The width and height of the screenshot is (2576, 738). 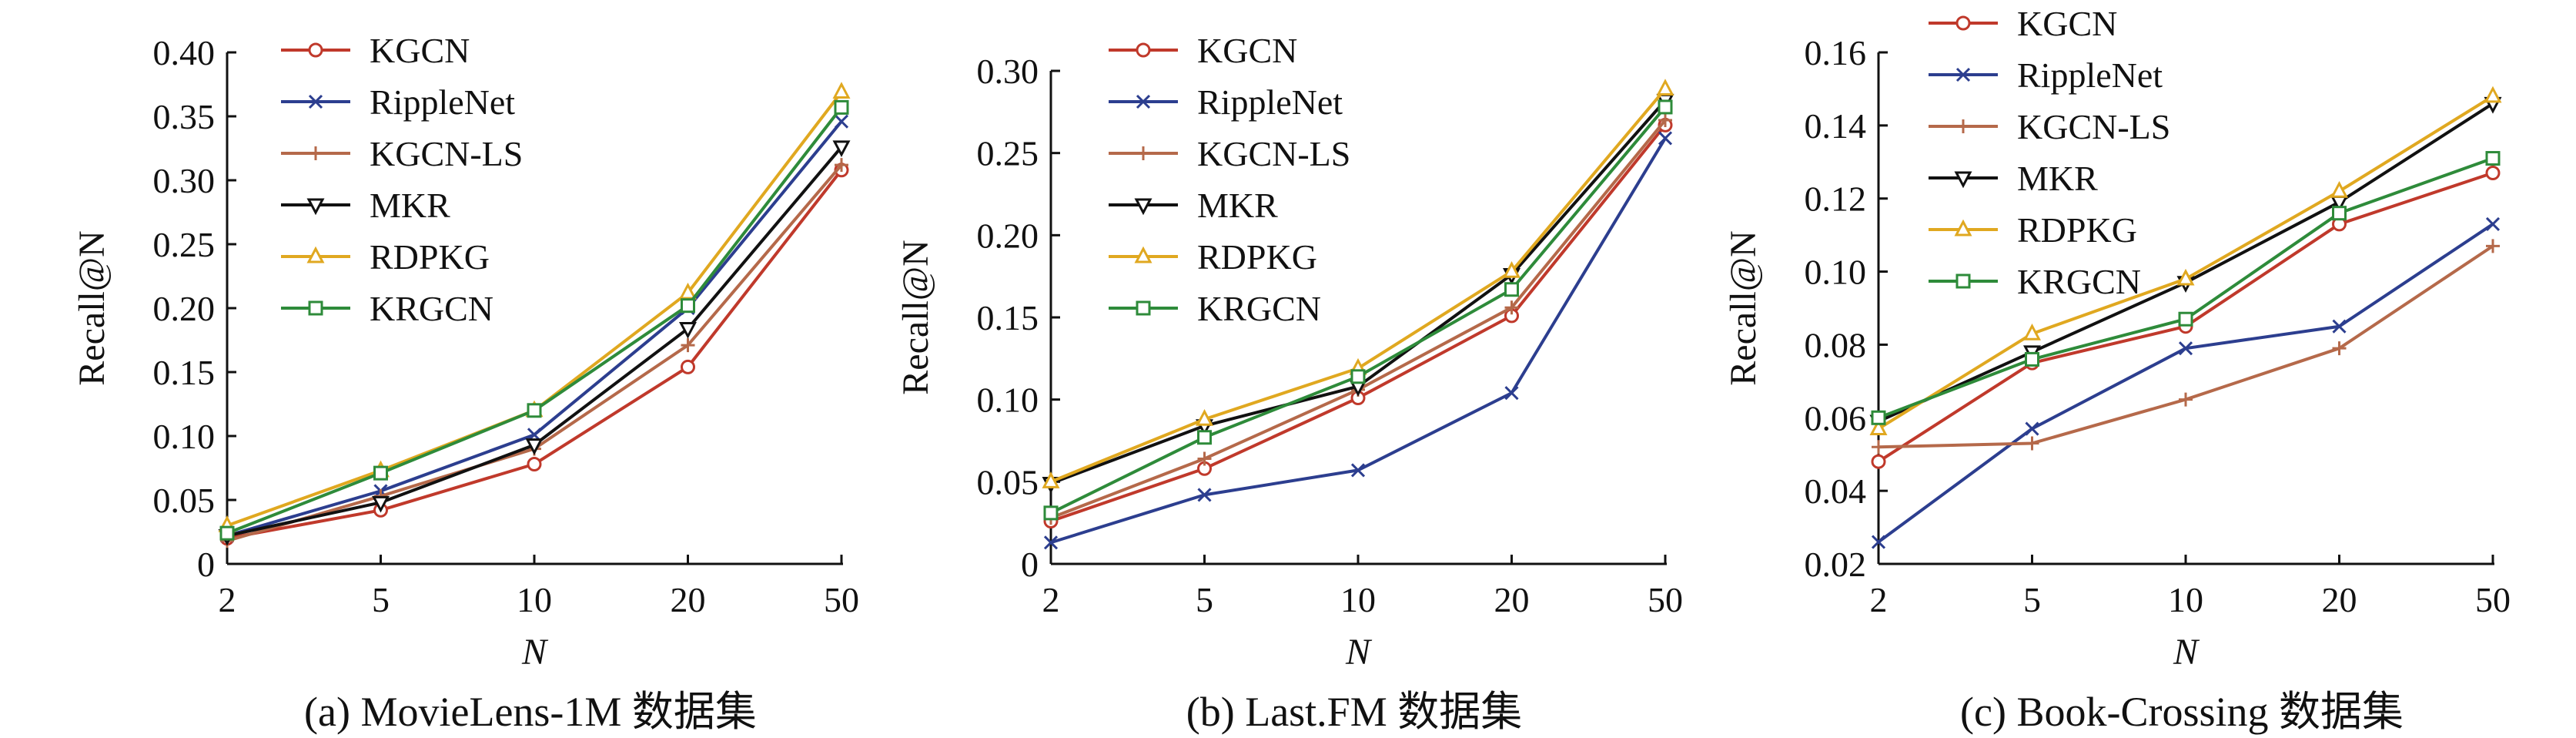 I want to click on y-tick-label: 0.08, so click(x=1836, y=344).